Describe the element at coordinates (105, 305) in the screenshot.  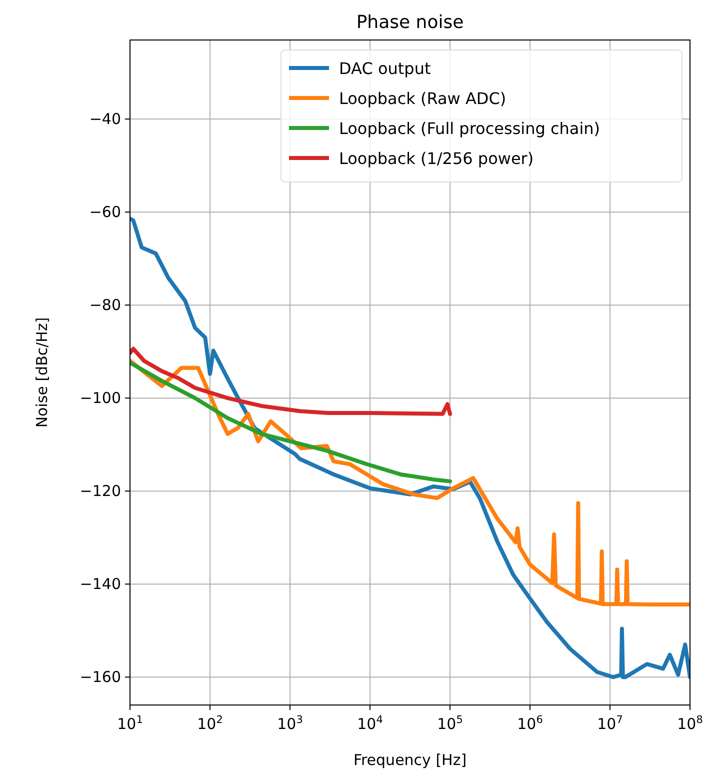
I see `y-tick-label: −80` at that location.